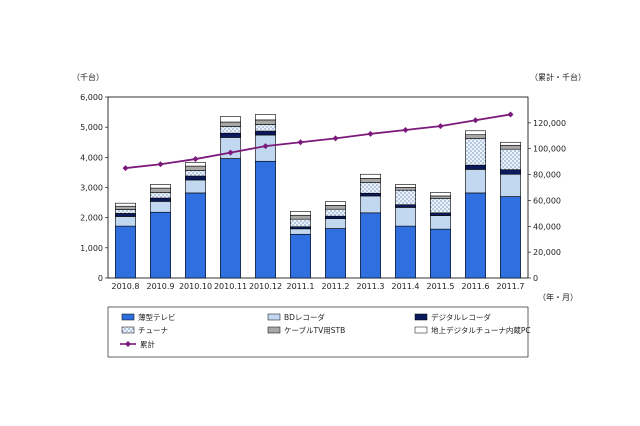  What do you see at coordinates (91, 157) in the screenshot?
I see `left-tick-label: 4,000` at bounding box center [91, 157].